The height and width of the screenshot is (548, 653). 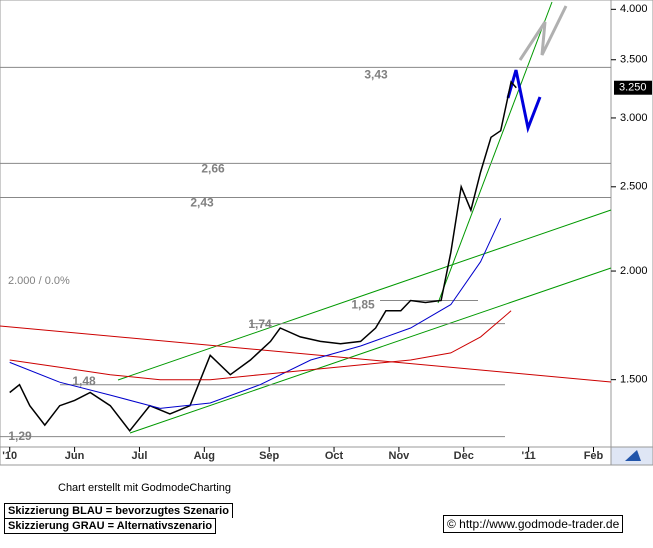 What do you see at coordinates (20, 436) in the screenshot?
I see `level-label: 1,29` at bounding box center [20, 436].